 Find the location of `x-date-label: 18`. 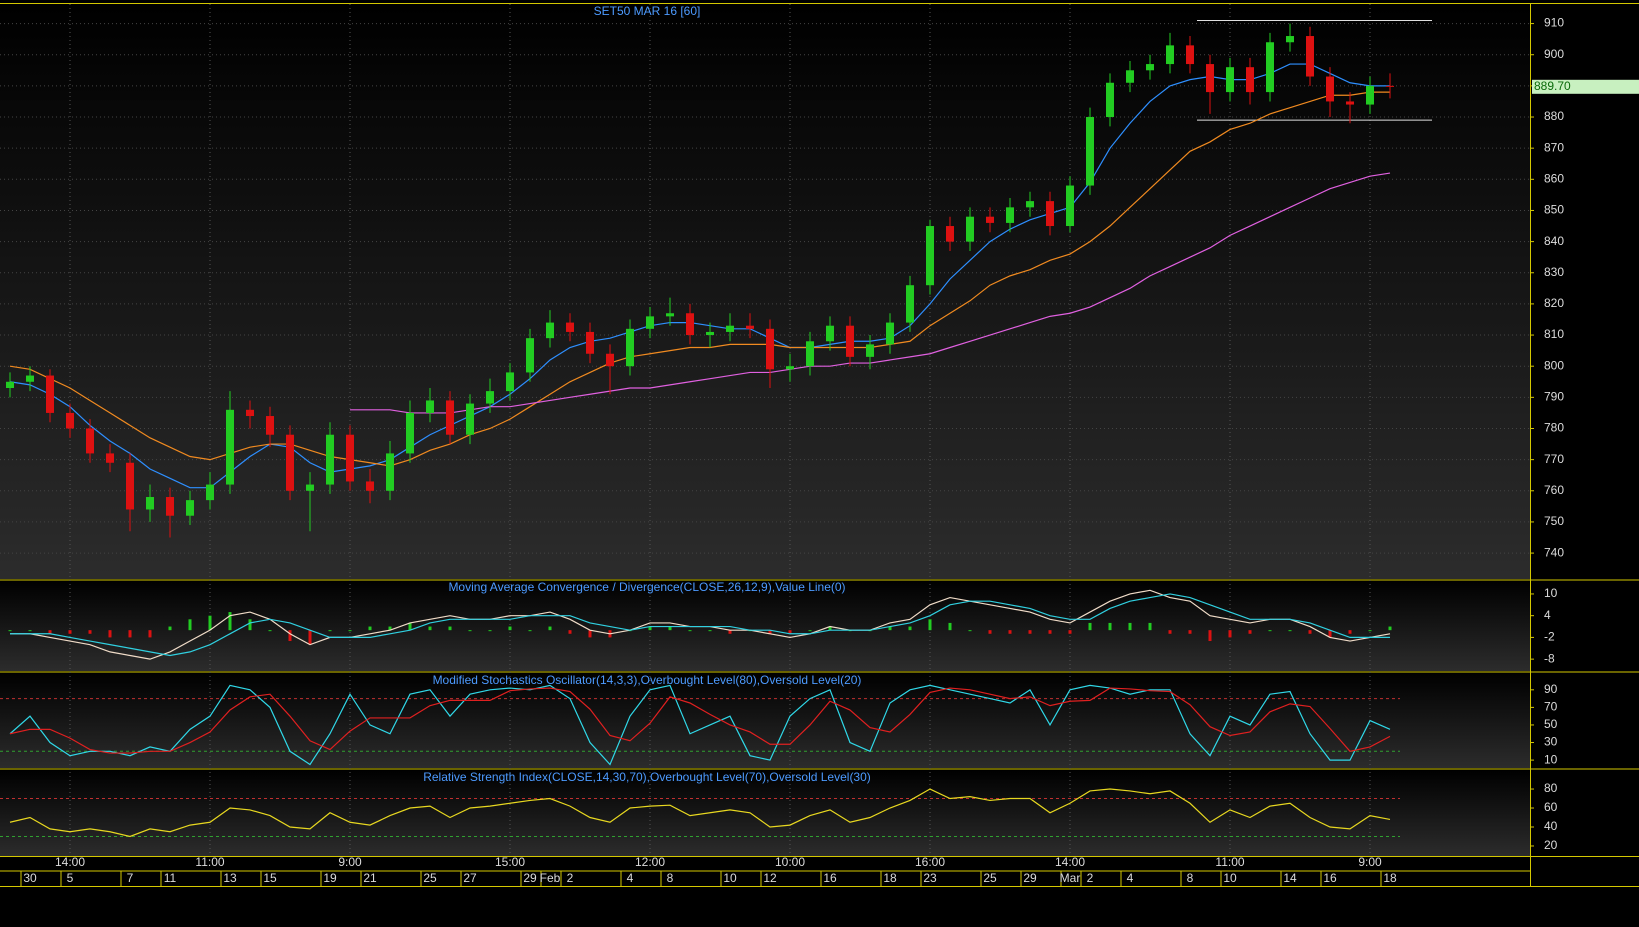

x-date-label: 18 is located at coordinates (1390, 878).